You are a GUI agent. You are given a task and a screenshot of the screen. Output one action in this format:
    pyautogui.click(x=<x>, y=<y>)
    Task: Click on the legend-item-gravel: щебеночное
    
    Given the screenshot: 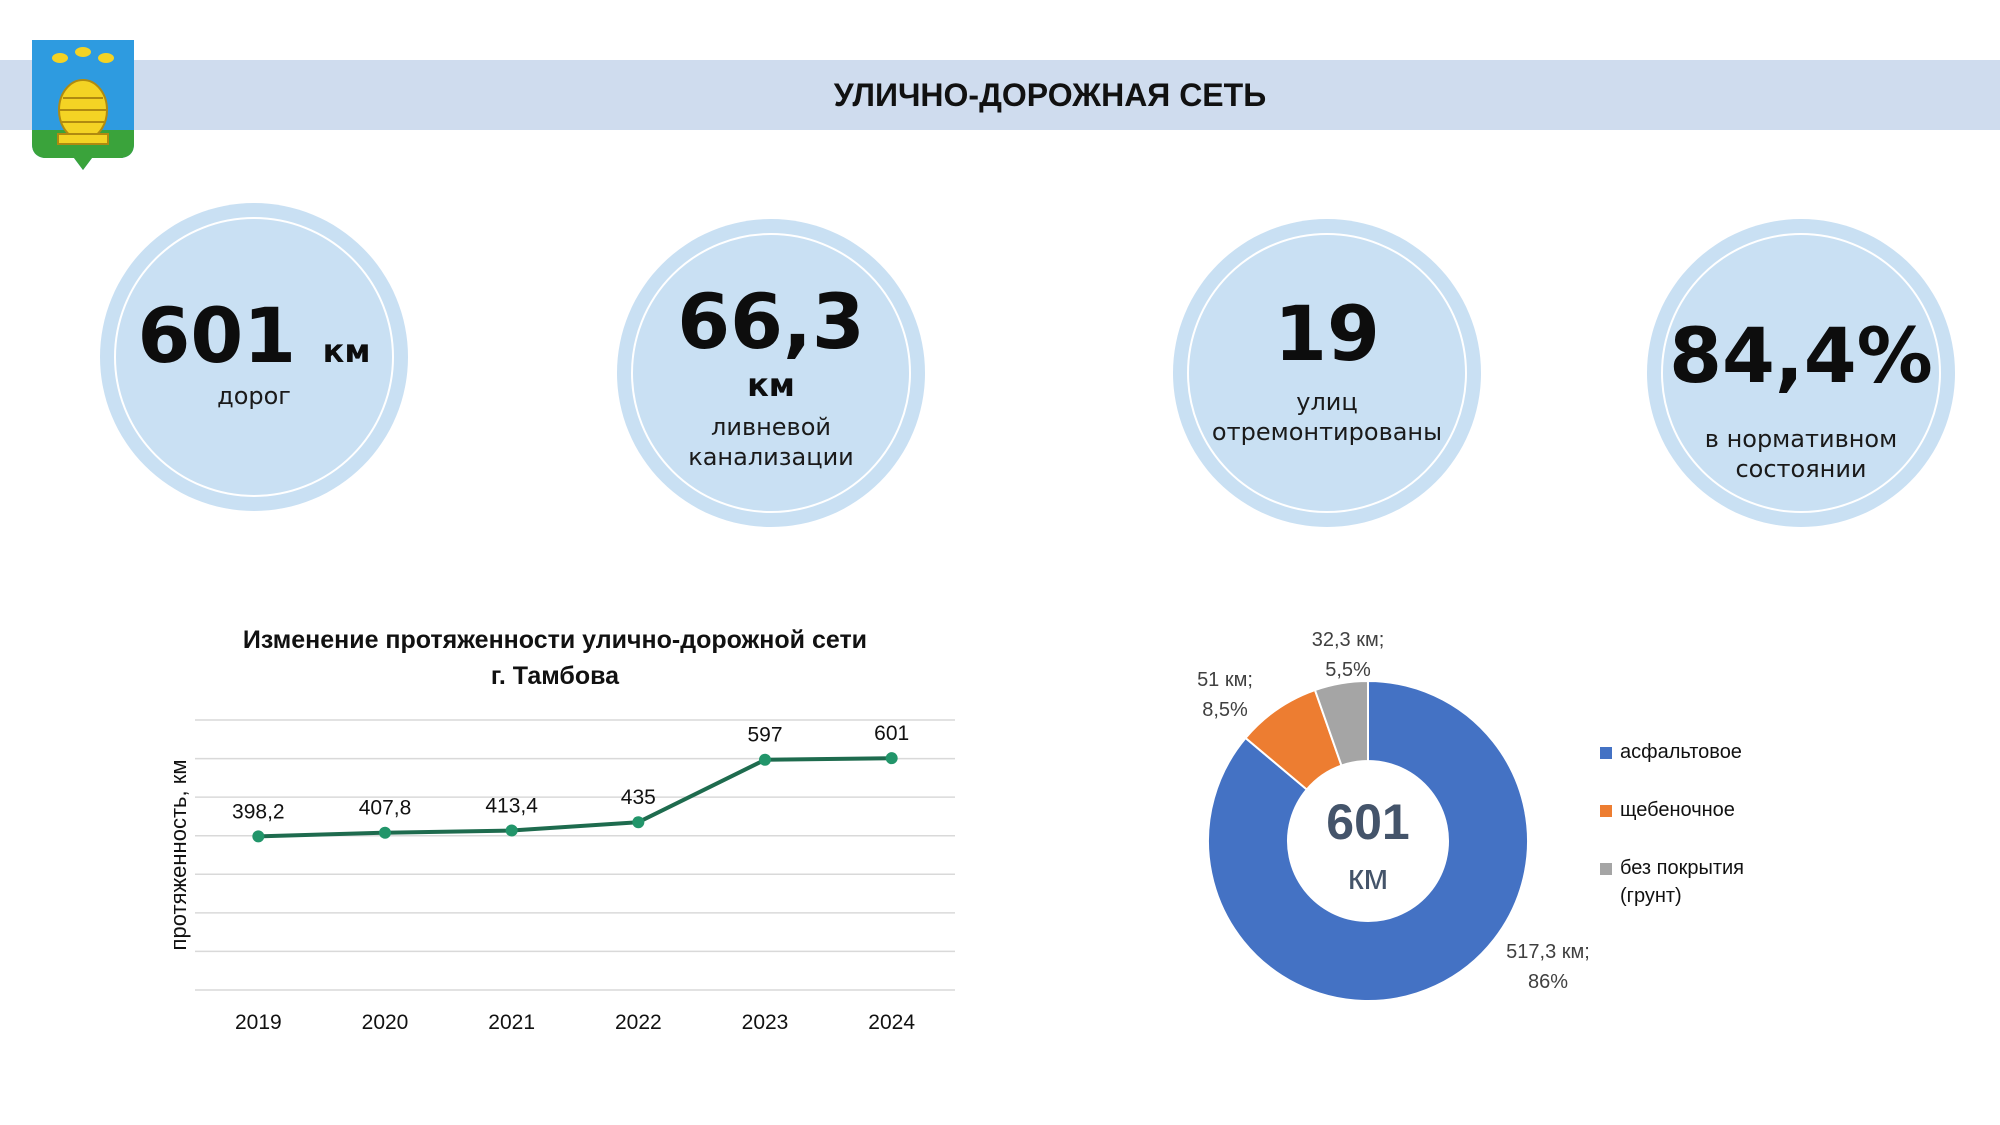 What is the action you would take?
    pyautogui.click(x=1672, y=810)
    